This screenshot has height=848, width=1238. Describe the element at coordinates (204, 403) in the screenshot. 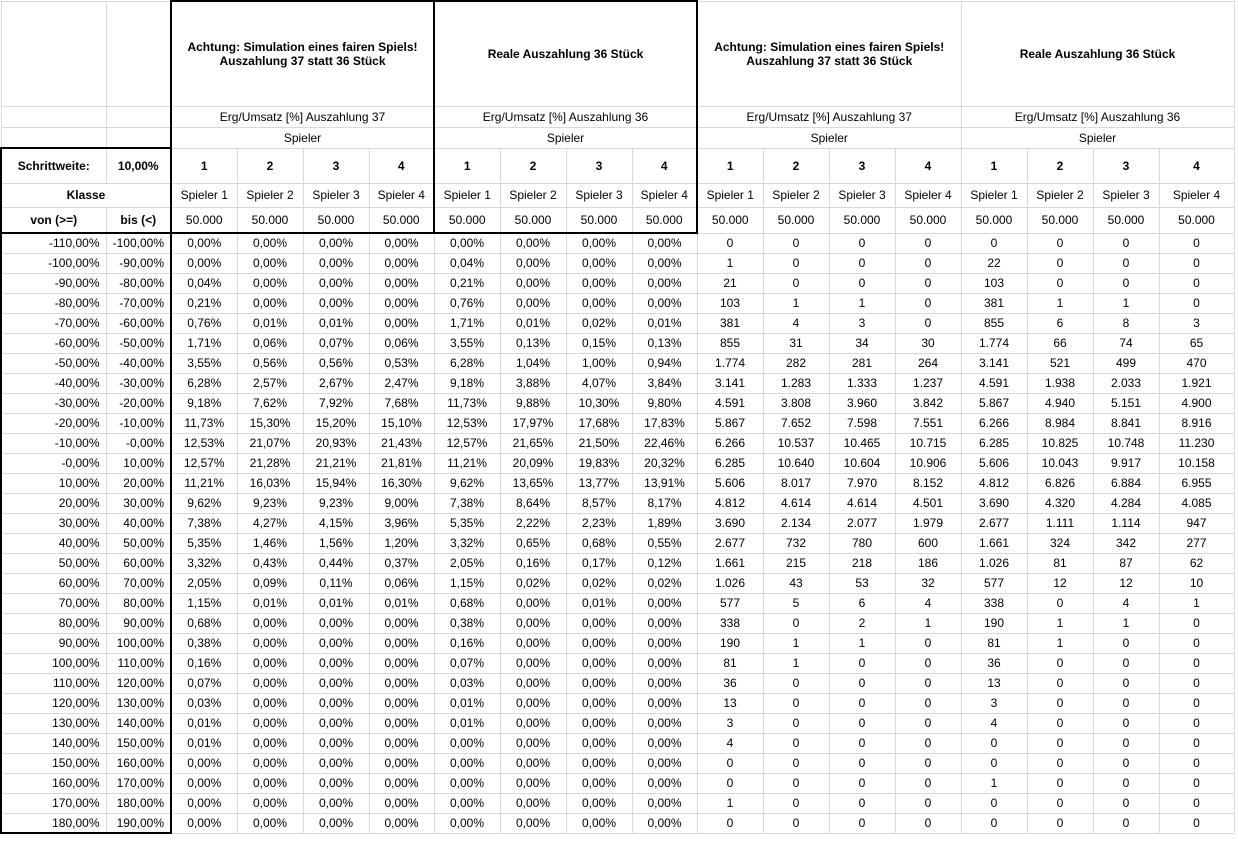

I see `percent-cell: 9,18%` at that location.